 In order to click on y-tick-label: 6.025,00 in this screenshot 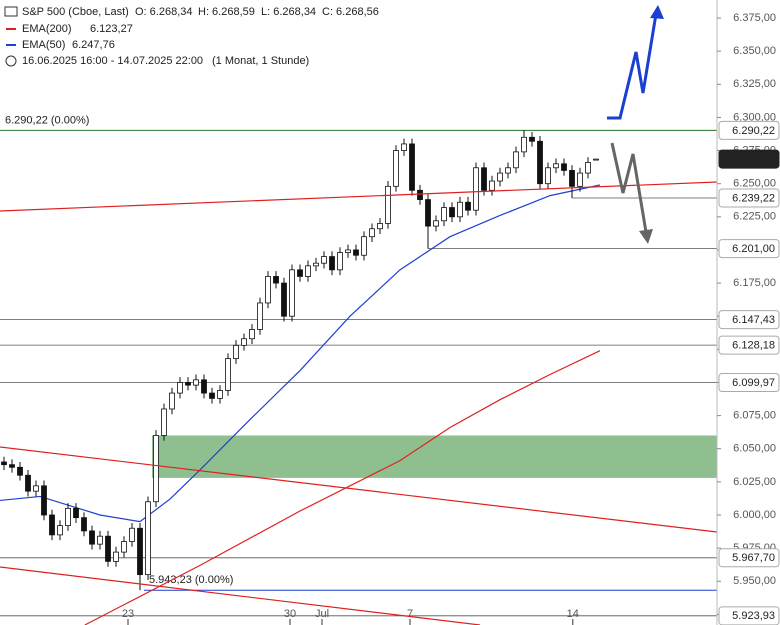, I will do `click(754, 482)`.